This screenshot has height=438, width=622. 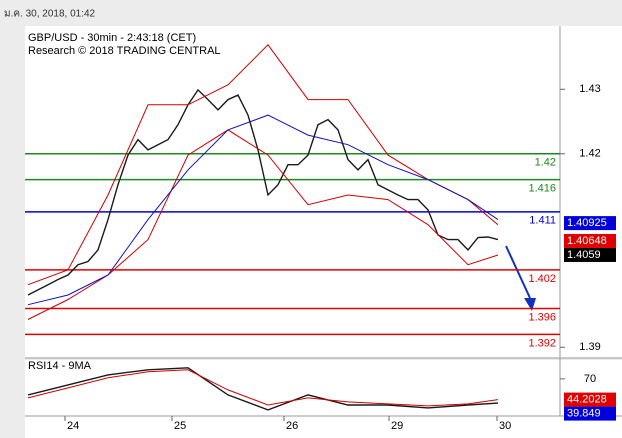 What do you see at coordinates (587, 399) in the screenshot?
I see `price-tag: 44.2028` at bounding box center [587, 399].